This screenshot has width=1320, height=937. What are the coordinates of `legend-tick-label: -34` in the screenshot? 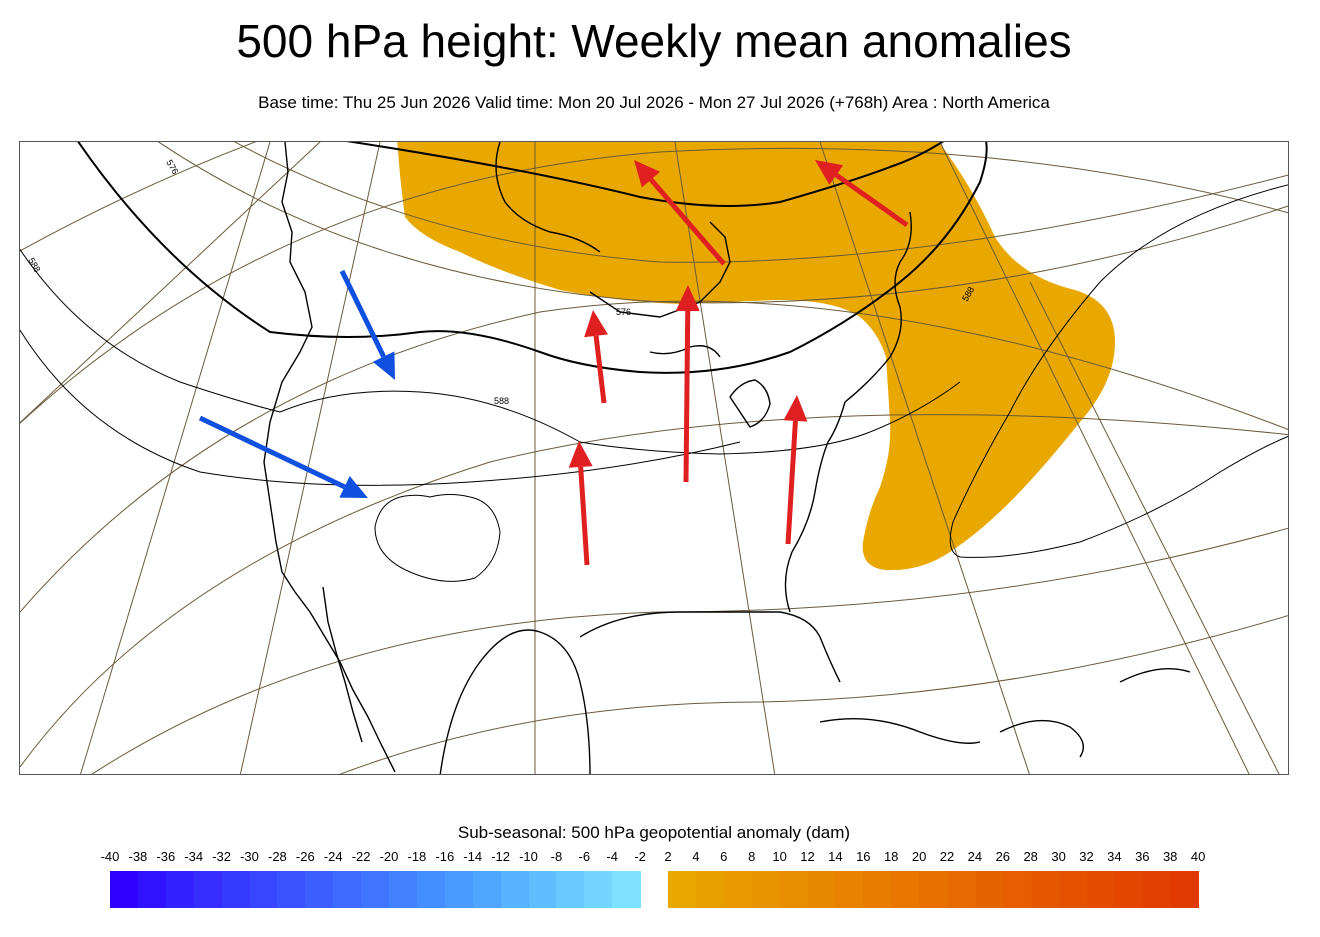 It's located at (194, 856).